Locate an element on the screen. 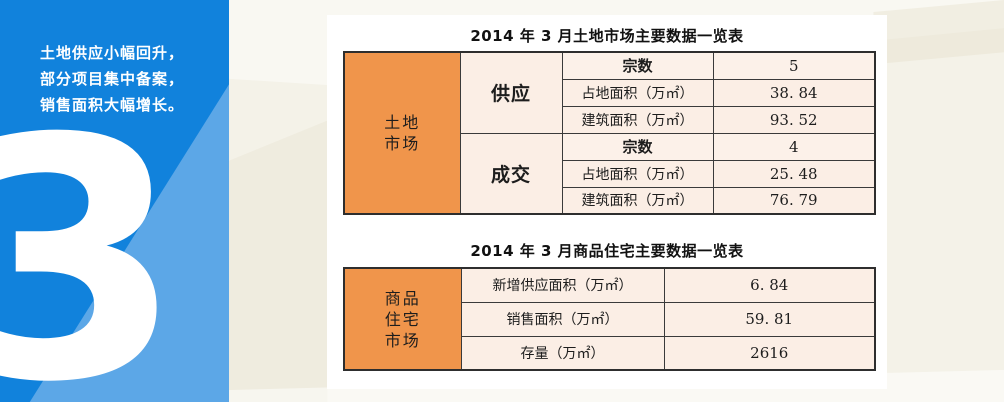 This screenshot has height=402, width=1004. table-row: 商品 住宅 市场 新增供应面积（万㎡） 6. 84 is located at coordinates (609, 319).